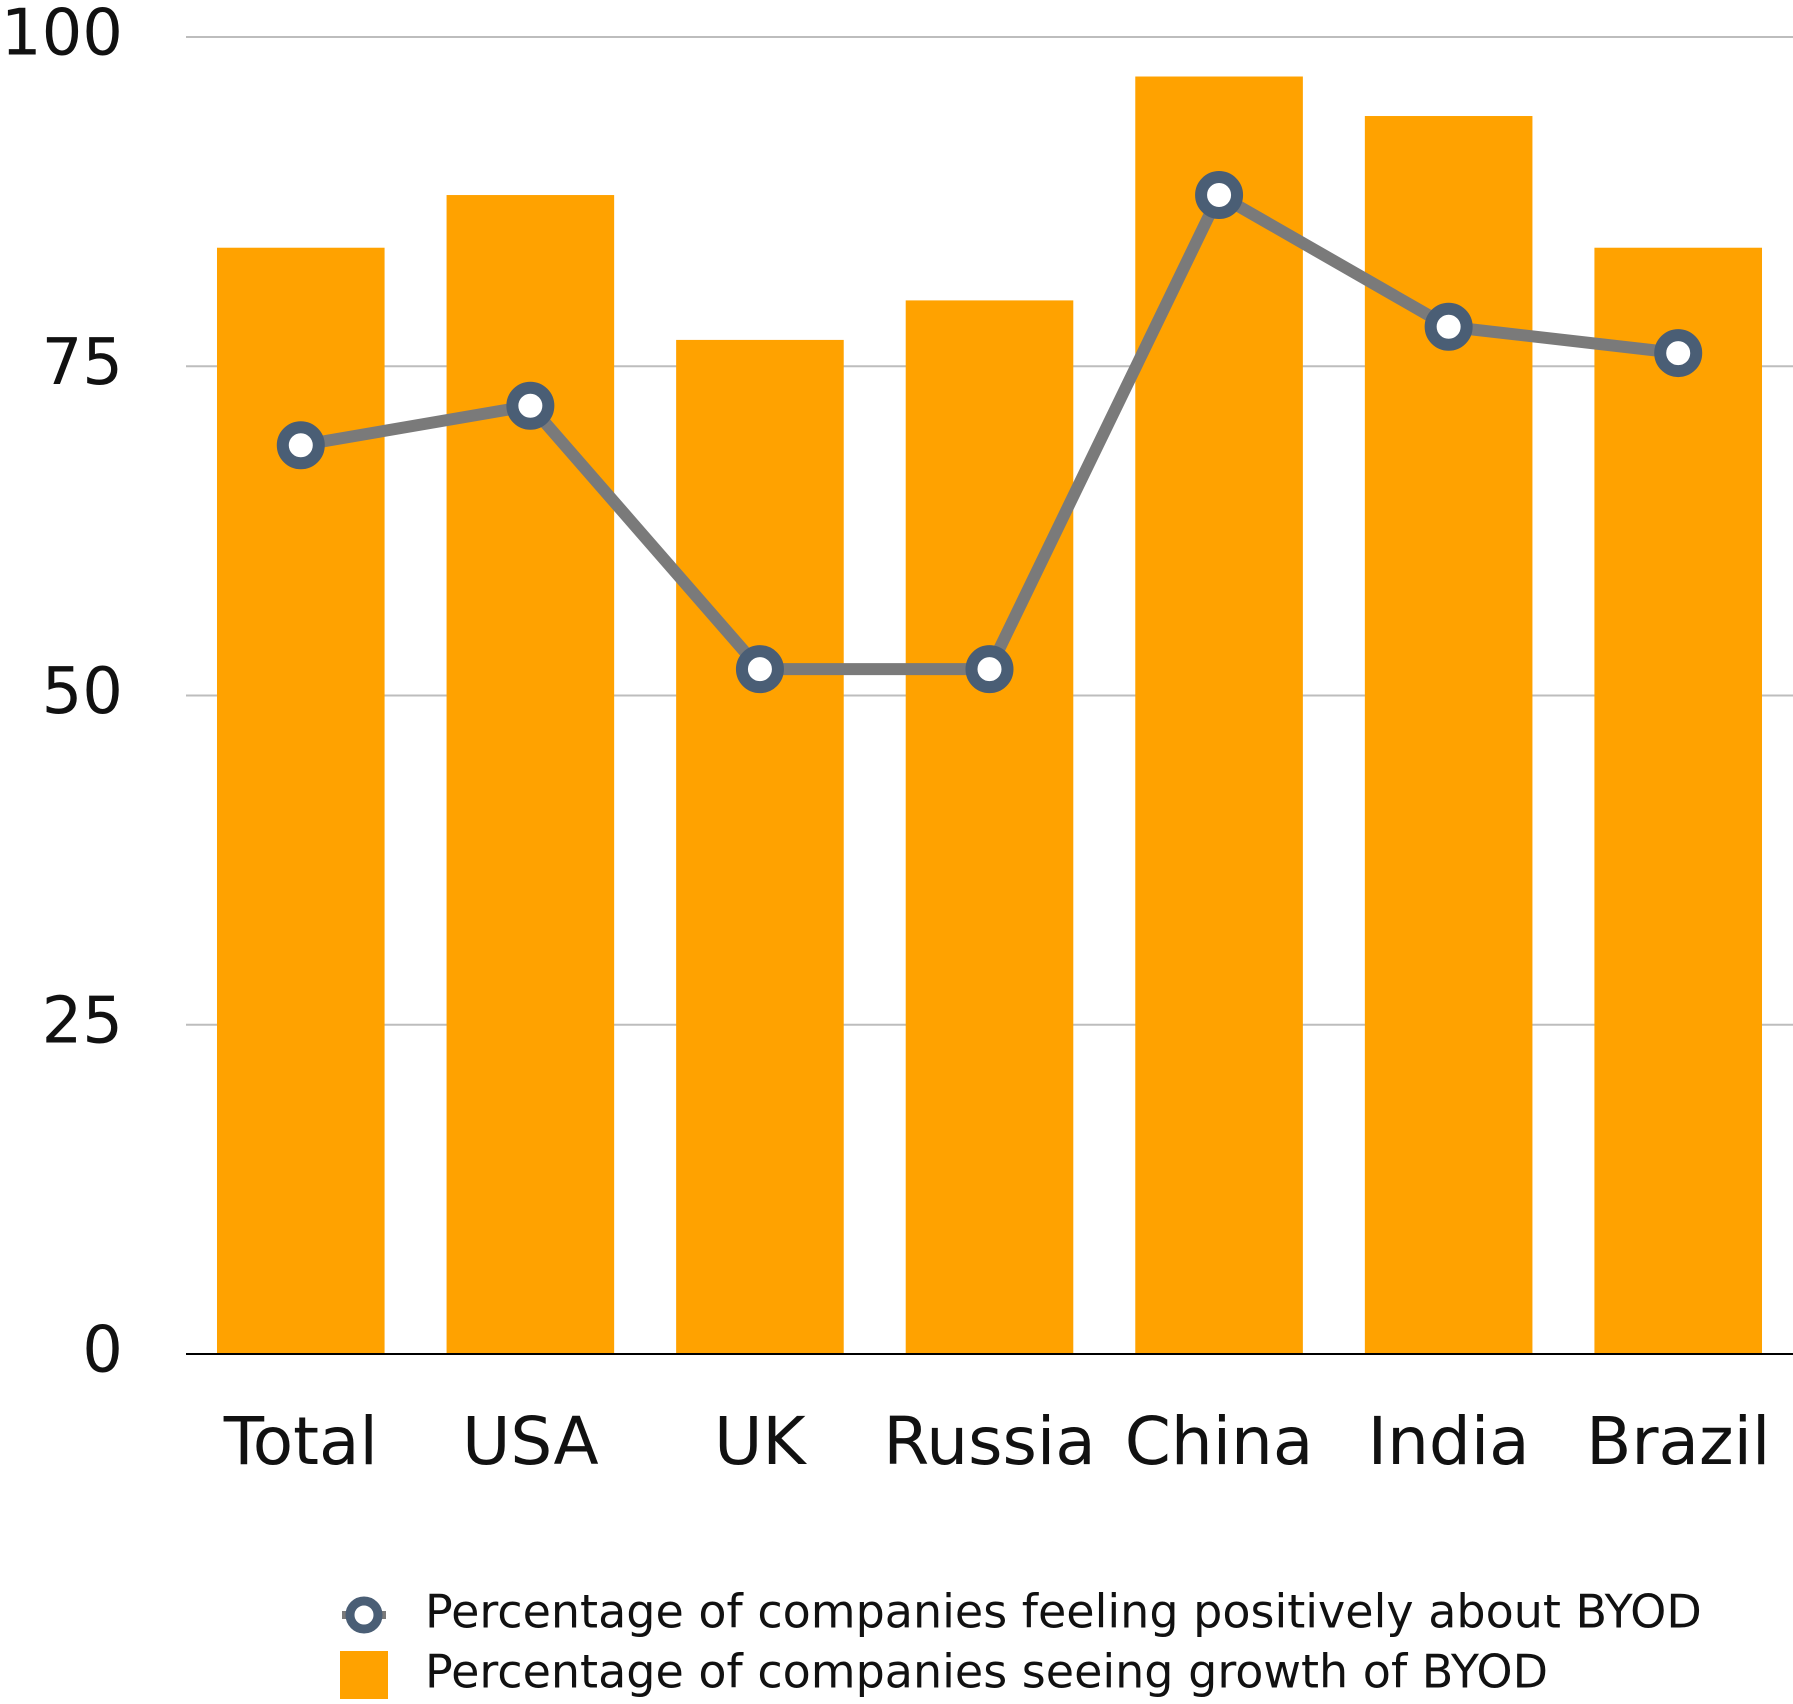 This screenshot has height=1704, width=1793. What do you see at coordinates (530, 1441) in the screenshot?
I see `x-tick-label: USA` at bounding box center [530, 1441].